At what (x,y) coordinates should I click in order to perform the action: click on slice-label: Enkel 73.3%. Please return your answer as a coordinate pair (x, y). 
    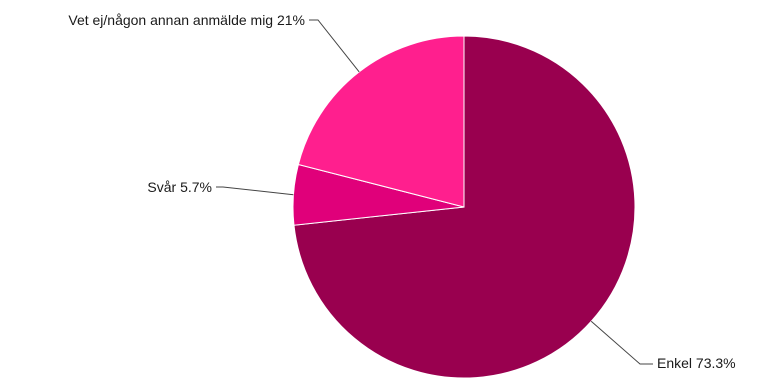
    Looking at the image, I should click on (696, 363).